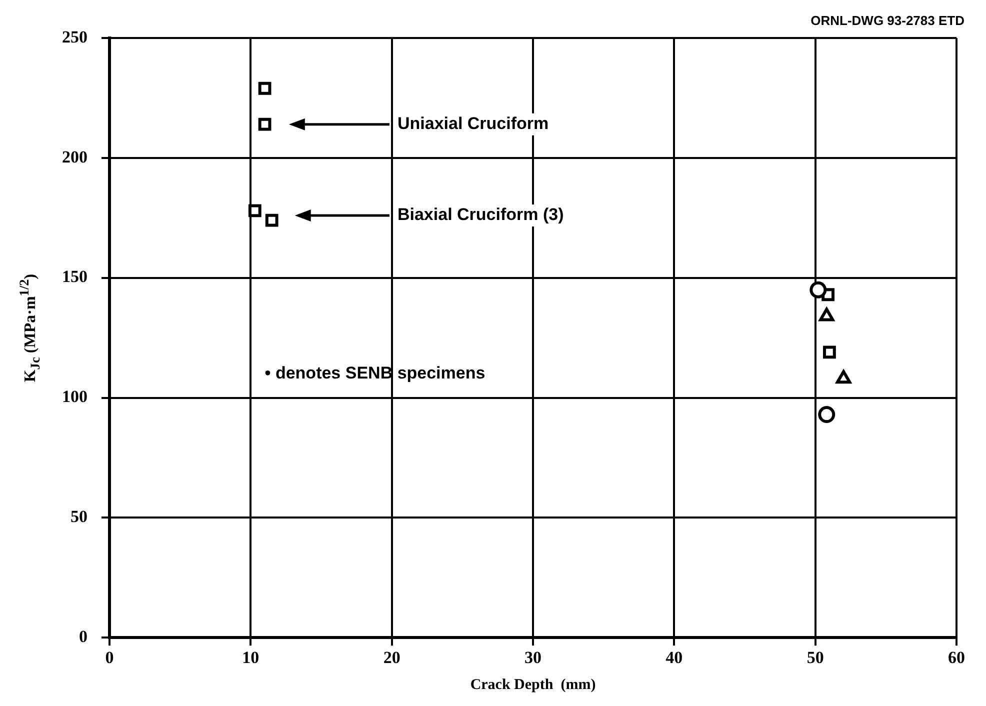  Describe the element at coordinates (79, 516) in the screenshot. I see `y-tick-label: 50` at that location.